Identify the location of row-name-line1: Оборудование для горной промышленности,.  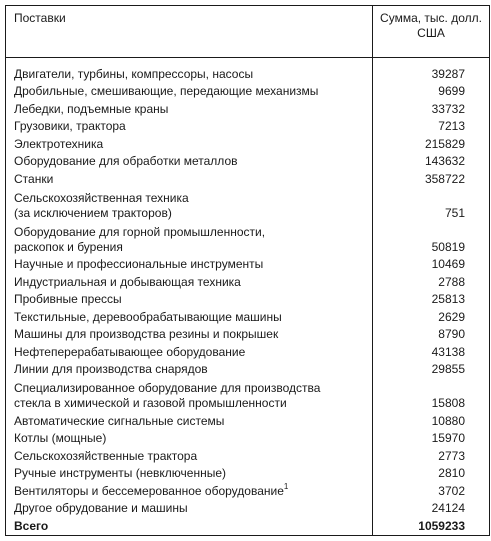
(140, 231).